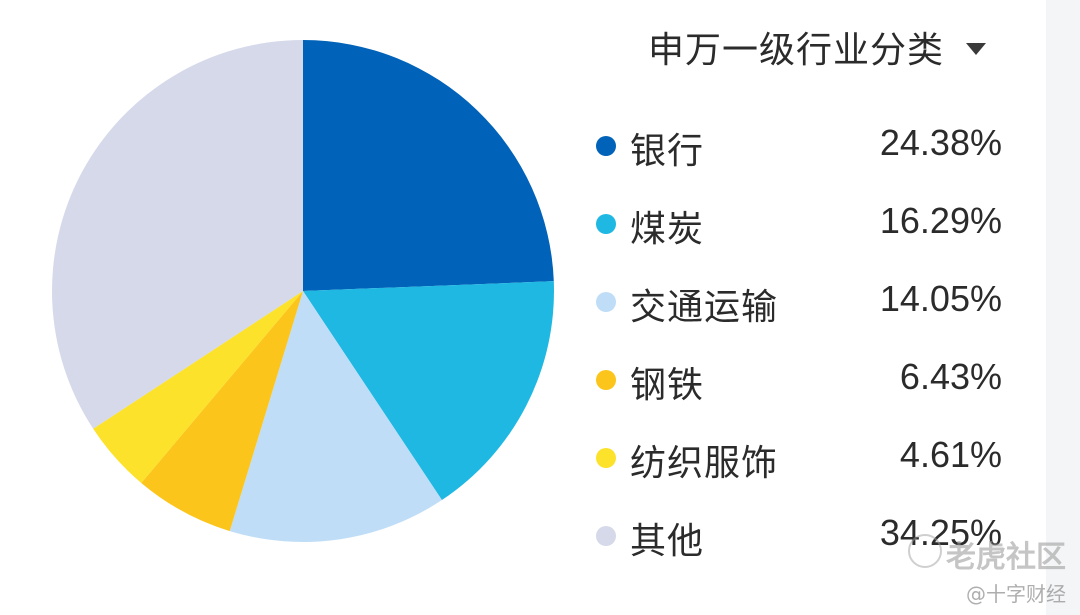 This screenshot has width=1080, height=615. I want to click on dropdown-label: 申万一级行业分类, so click(796, 50).